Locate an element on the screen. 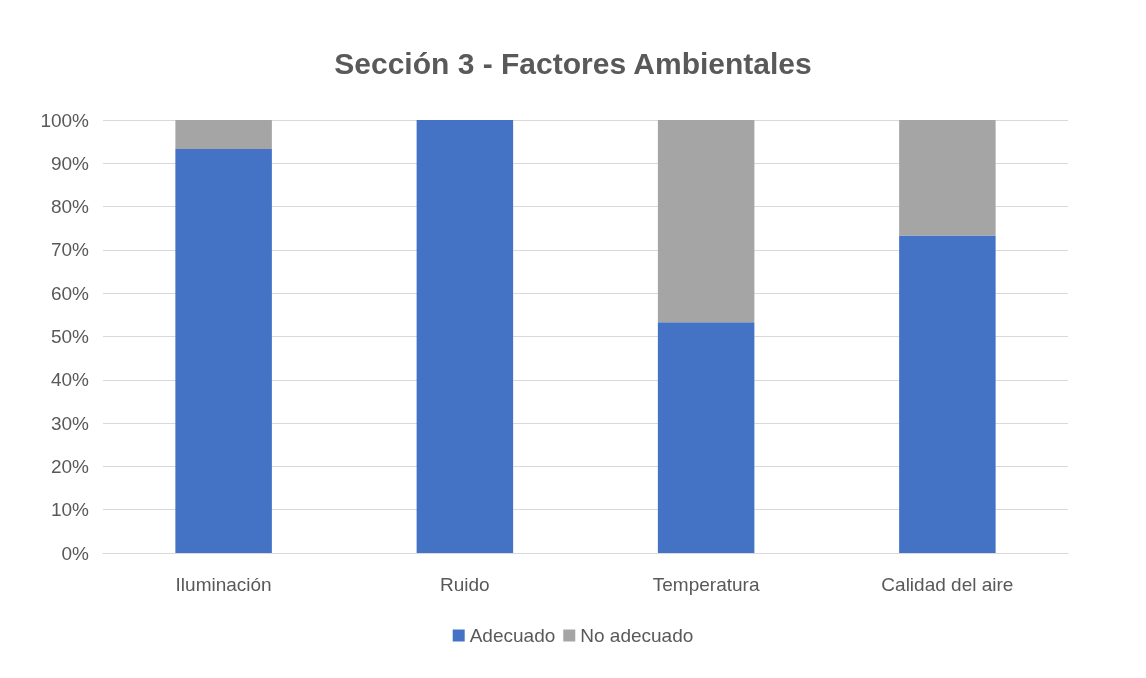 The width and height of the screenshot is (1146, 678). y-tick-label: 10% is located at coordinates (70, 510).